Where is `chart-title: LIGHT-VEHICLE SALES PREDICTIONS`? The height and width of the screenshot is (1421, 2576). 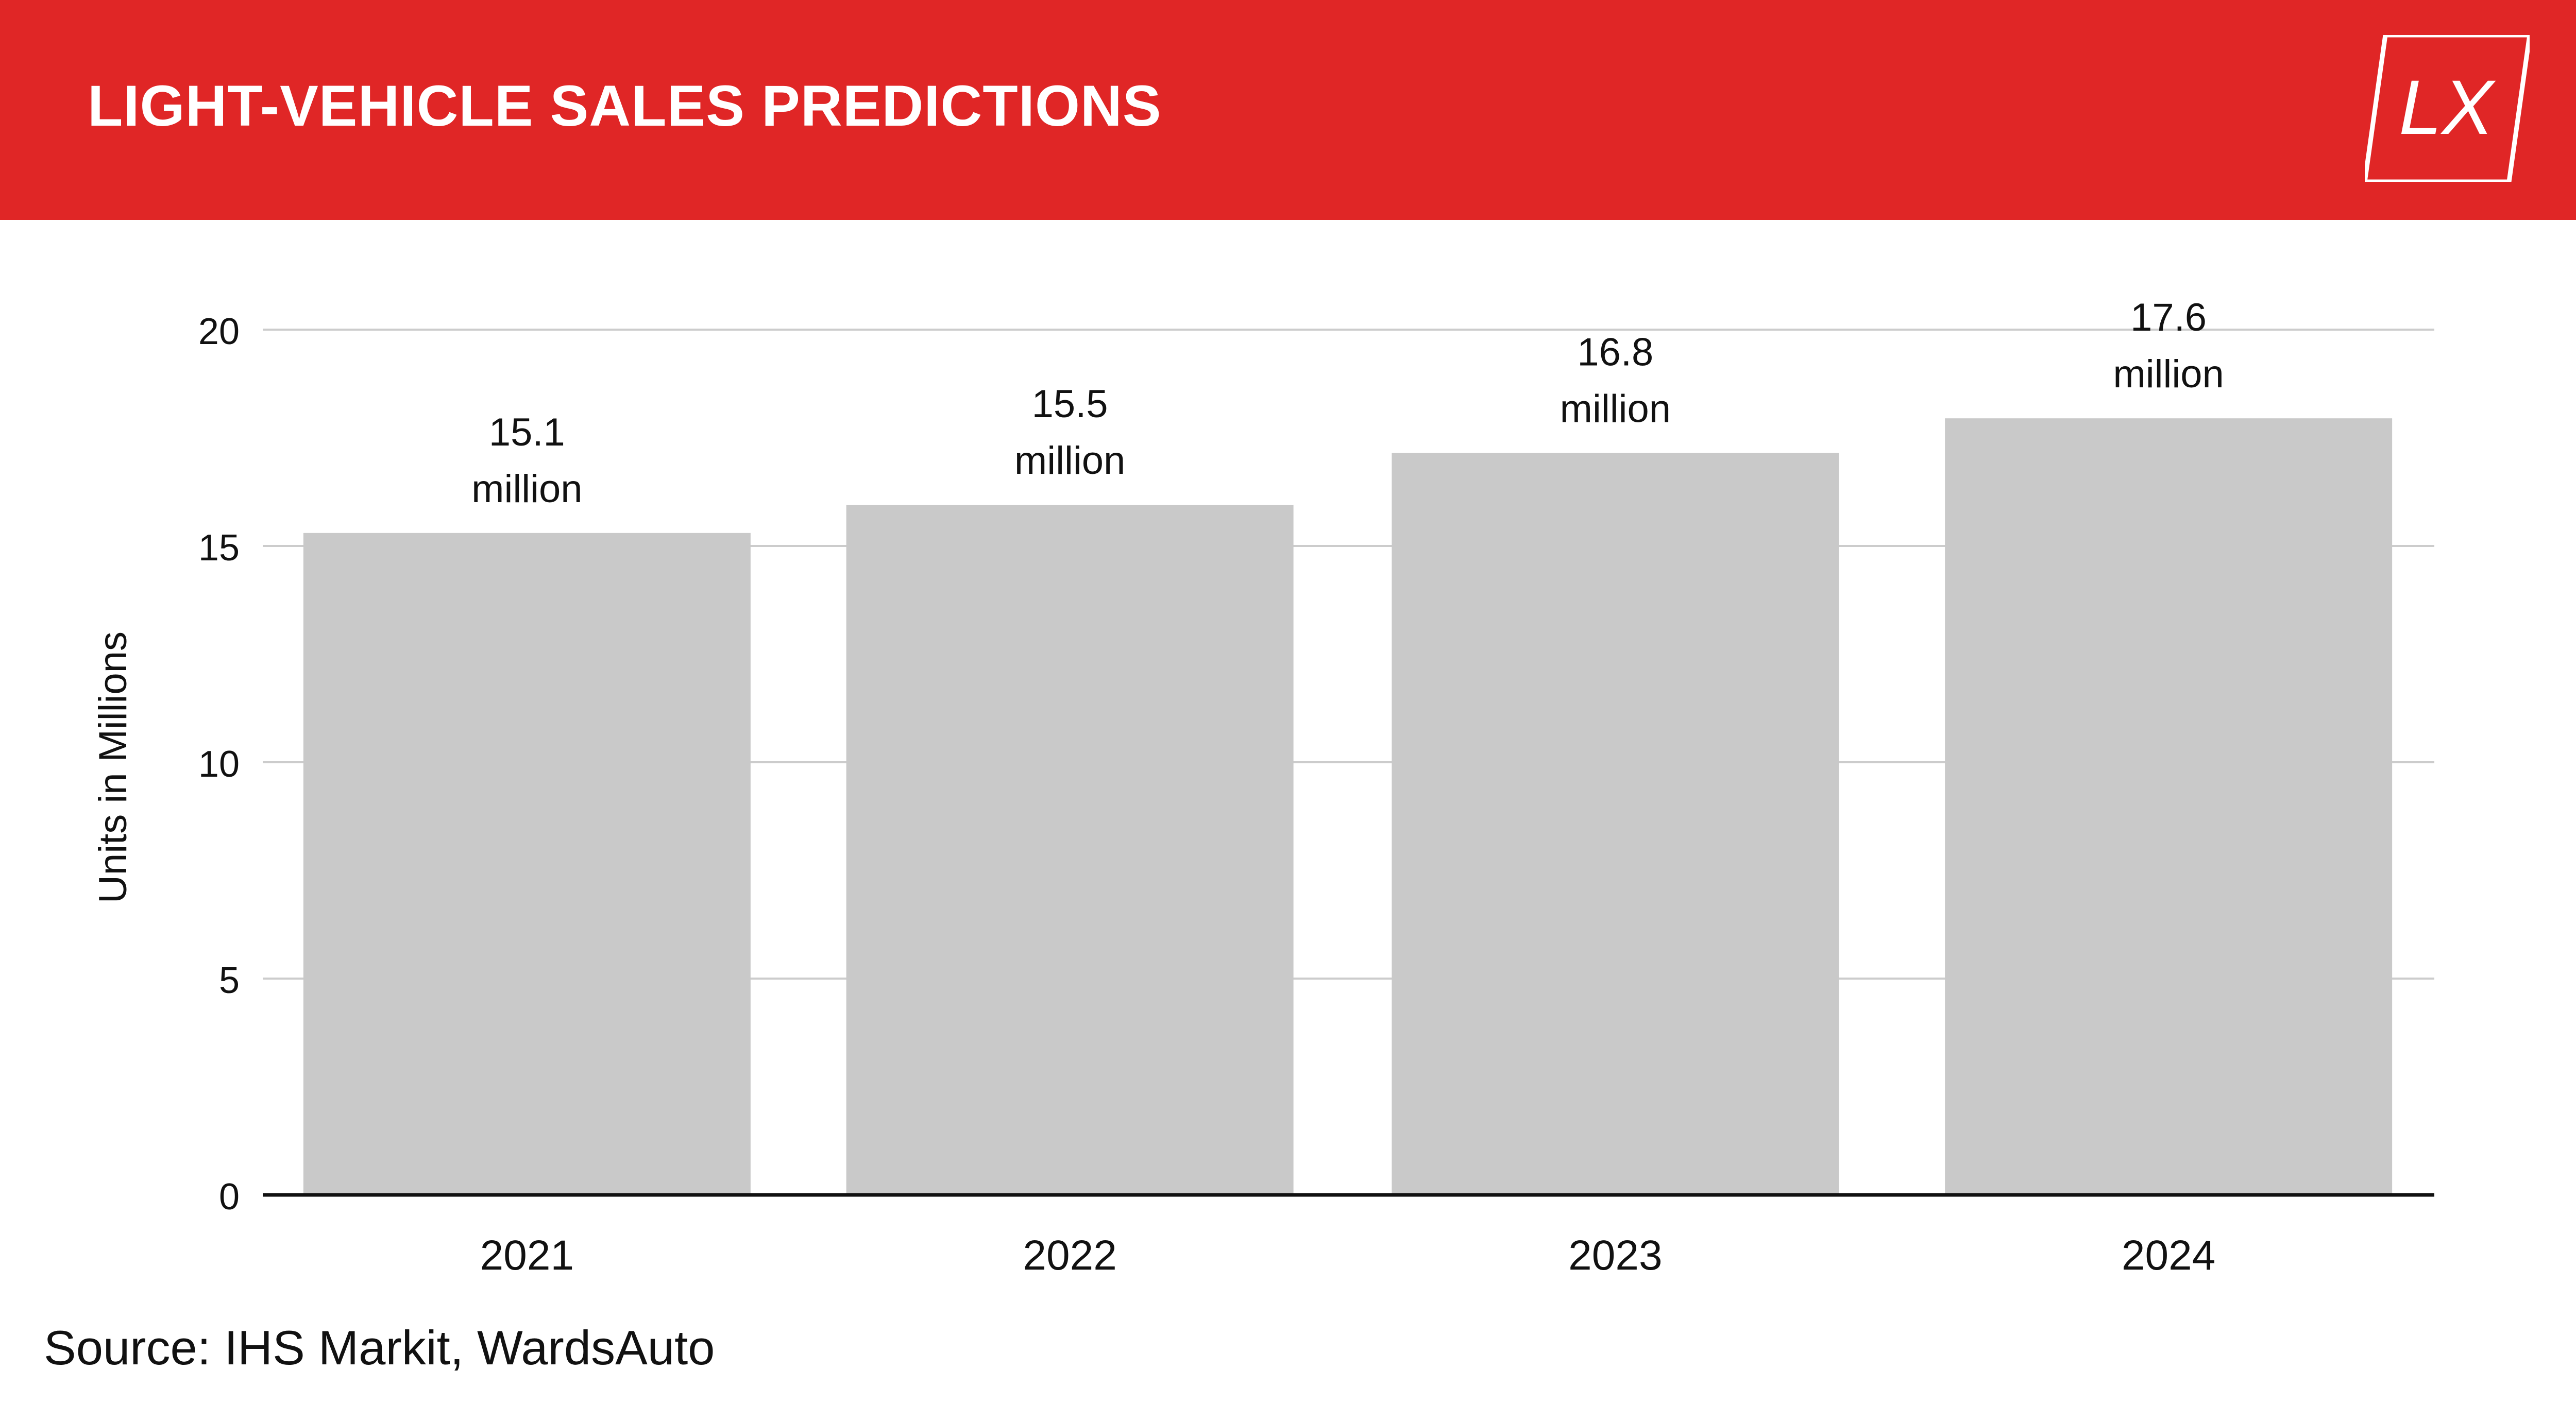 chart-title: LIGHT-VEHICLE SALES PREDICTIONS is located at coordinates (625, 106).